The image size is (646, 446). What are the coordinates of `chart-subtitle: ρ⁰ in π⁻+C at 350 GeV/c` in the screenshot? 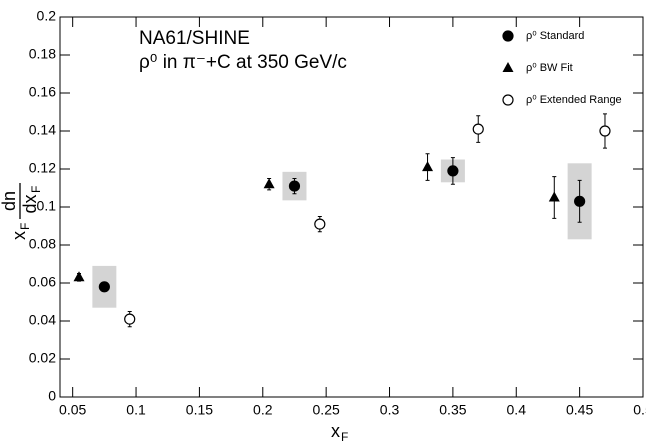 It's located at (243, 62).